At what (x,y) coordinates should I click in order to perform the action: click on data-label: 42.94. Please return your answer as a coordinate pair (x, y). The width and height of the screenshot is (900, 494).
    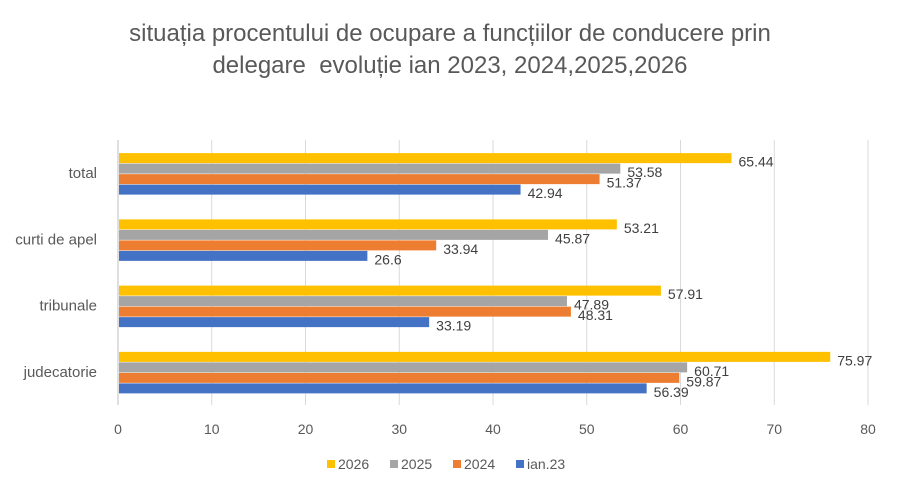
    Looking at the image, I should click on (545, 193).